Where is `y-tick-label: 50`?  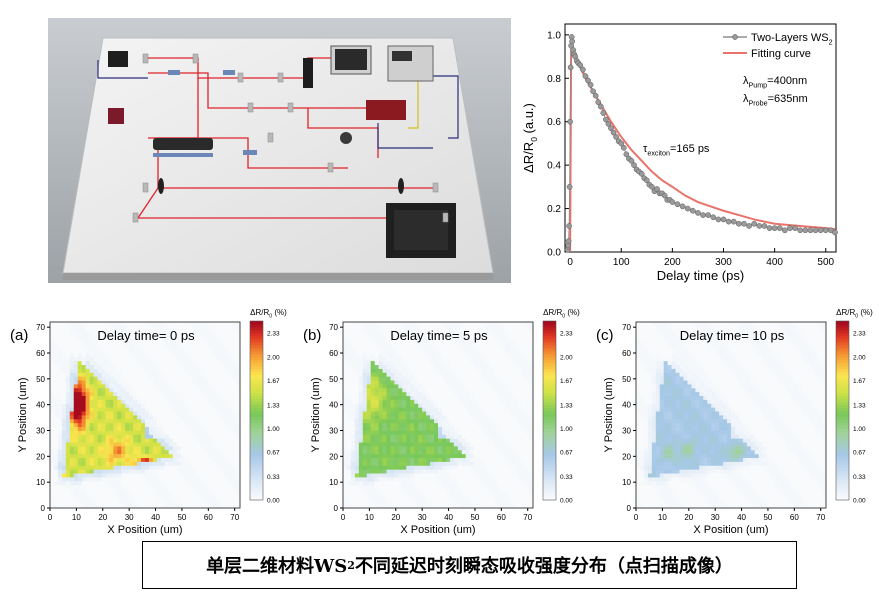 y-tick-label: 50 is located at coordinates (40, 379).